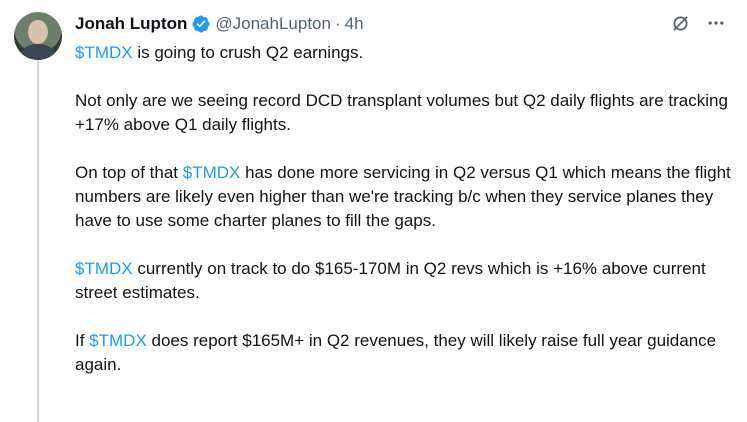 This screenshot has width=747, height=422. What do you see at coordinates (82, 340) in the screenshot?
I see `tweet-text: If` at bounding box center [82, 340].